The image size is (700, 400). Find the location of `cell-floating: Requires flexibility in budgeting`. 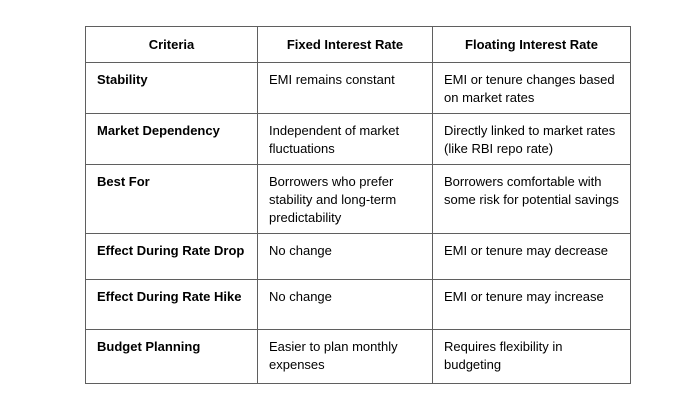

cell-floating: Requires flexibility in budgeting is located at coordinates (531, 356).